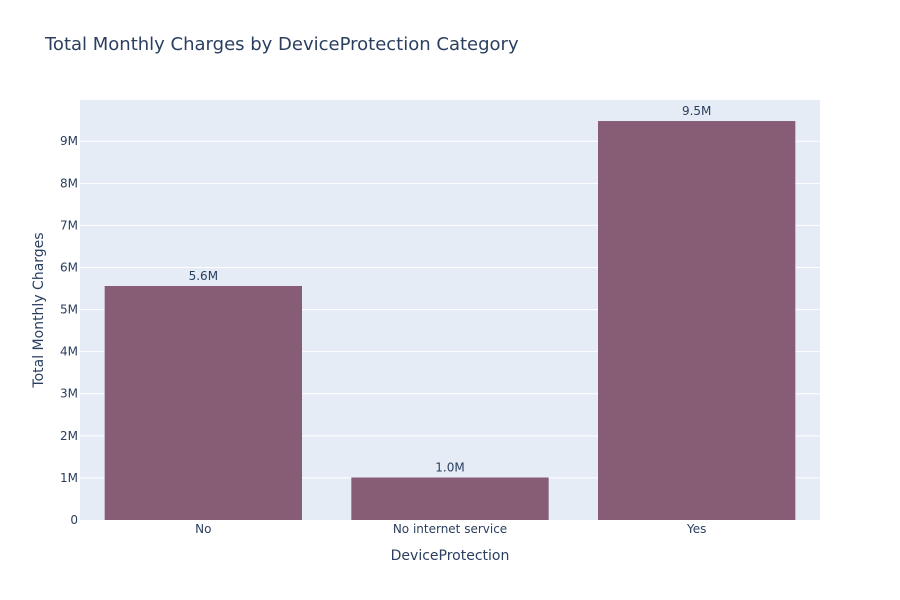 This screenshot has width=900, height=600. I want to click on y-tick-label: 0, so click(74, 520).